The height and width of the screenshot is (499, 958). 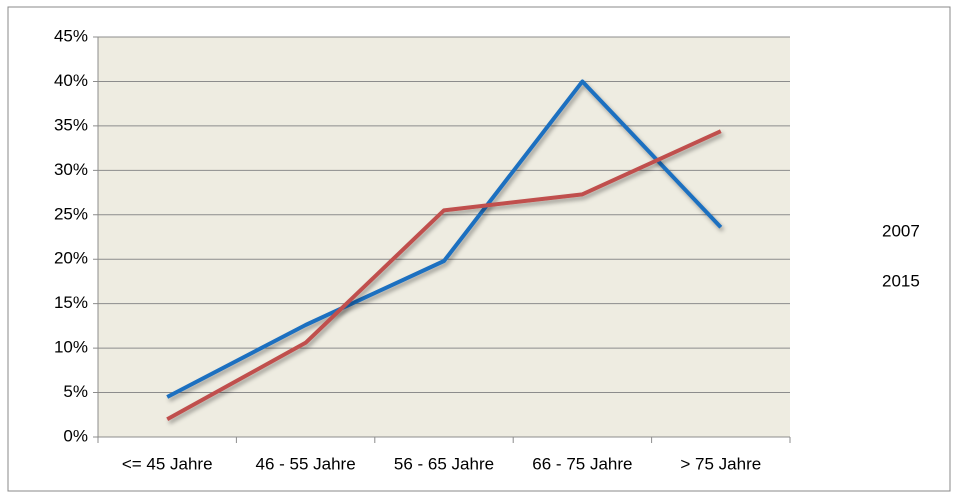 What do you see at coordinates (71, 80) in the screenshot?
I see `y-tick-label: 40%` at bounding box center [71, 80].